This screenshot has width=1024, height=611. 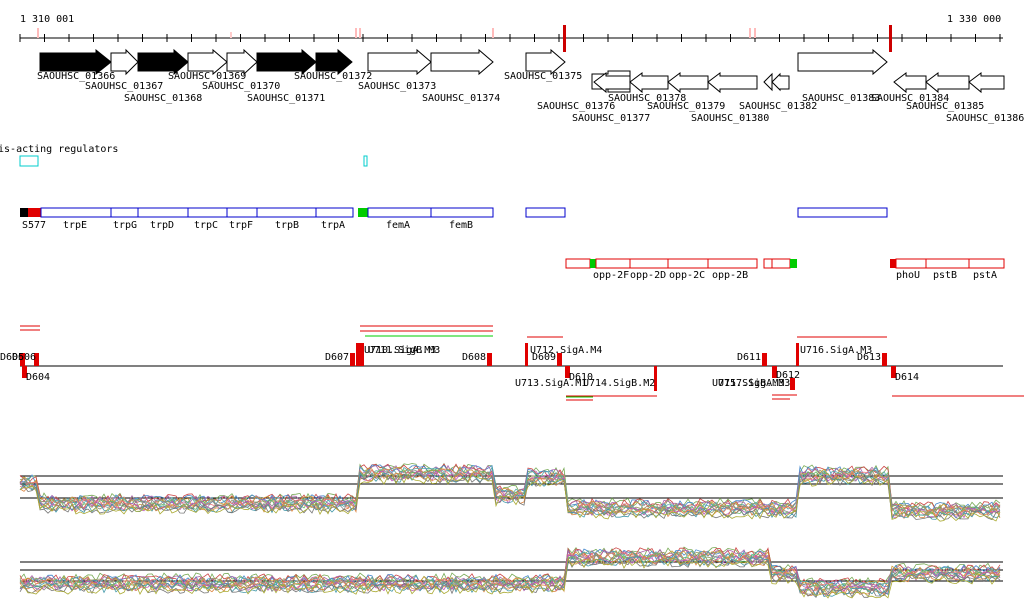 What do you see at coordinates (686, 106) in the screenshot?
I see `gene-label: SAOUHSC_01379` at bounding box center [686, 106].